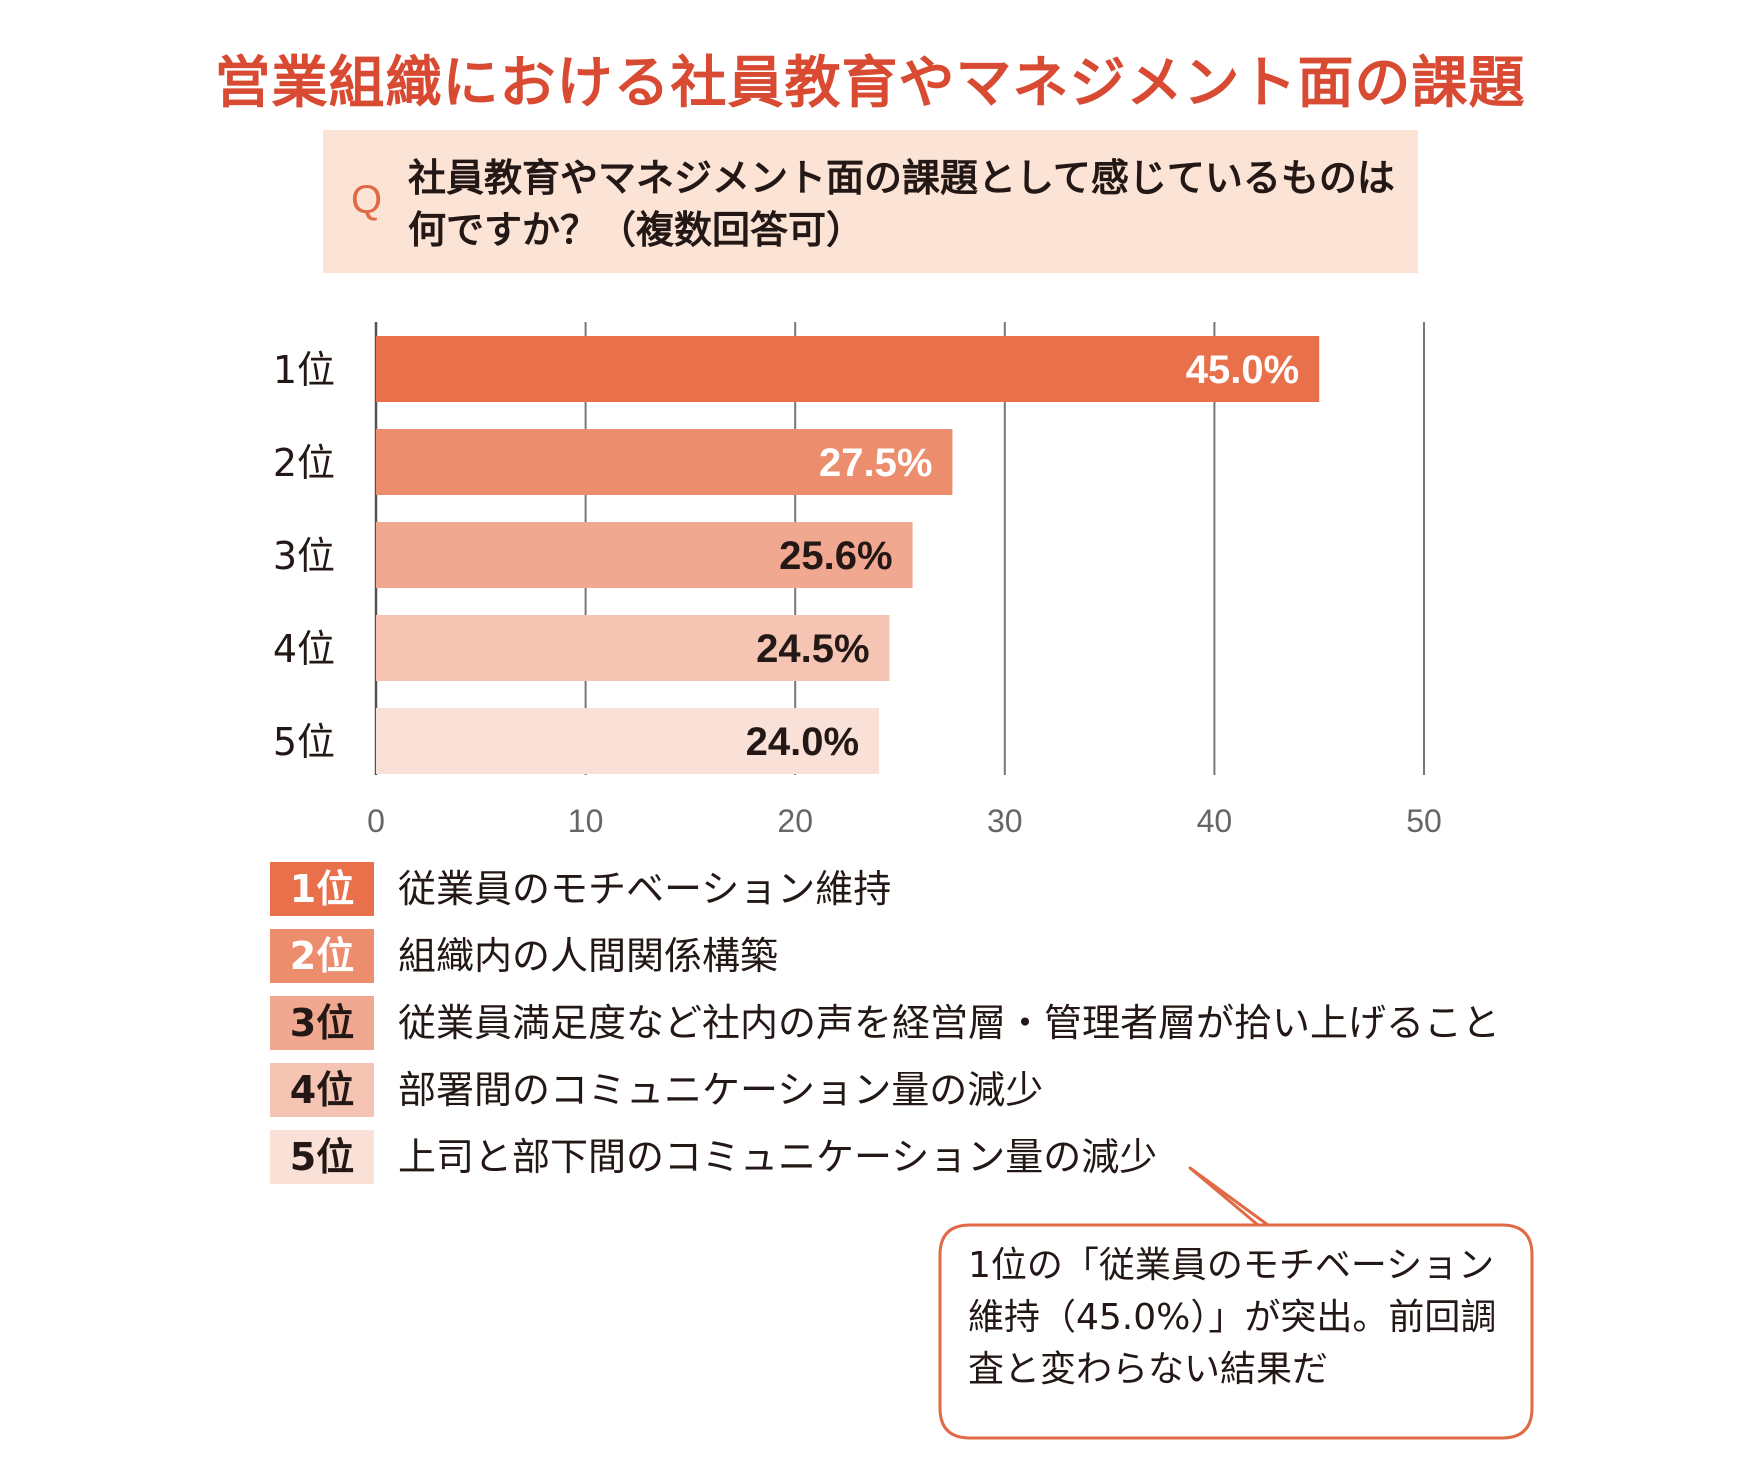 This screenshot has height=1467, width=1740. What do you see at coordinates (1424, 821) in the screenshot?
I see `x-tick-label: 50` at bounding box center [1424, 821].